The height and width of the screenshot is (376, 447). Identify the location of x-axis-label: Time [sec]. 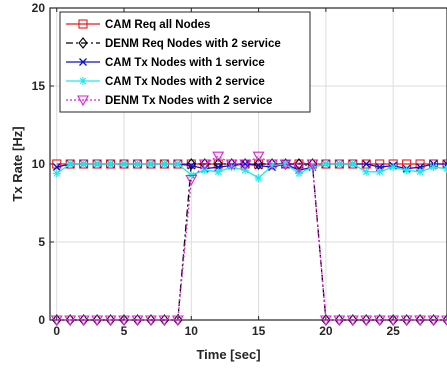
(228, 354).